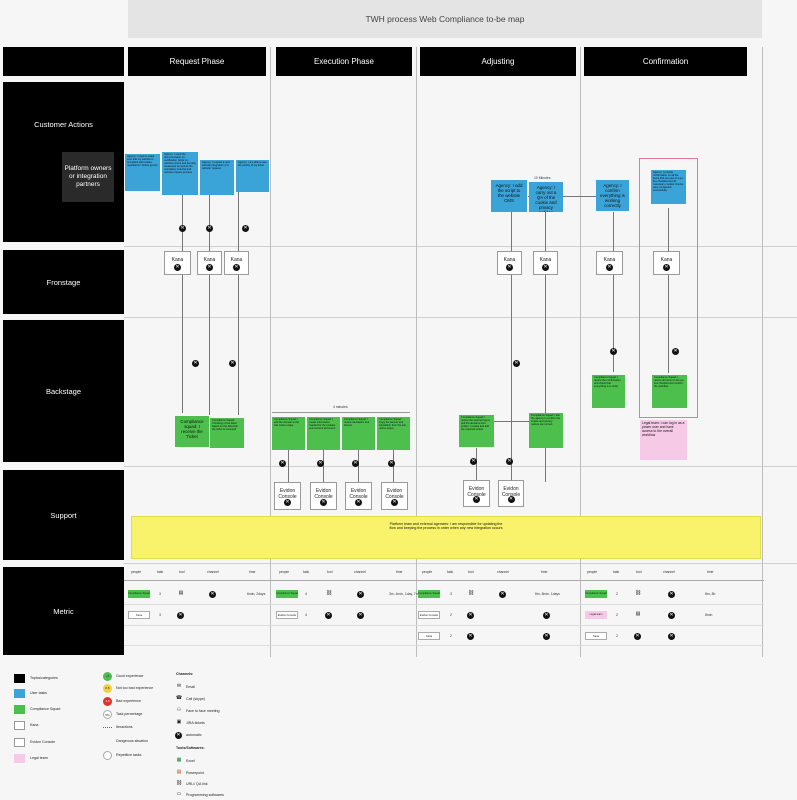 The height and width of the screenshot is (800, 797). I want to click on legend-label: User tasks, so click(38, 693).